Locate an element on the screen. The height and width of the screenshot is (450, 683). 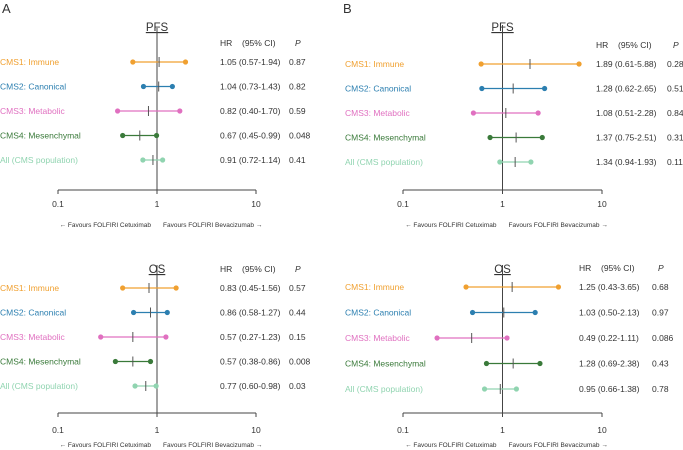
chart-a-os-cms2-label: CMS2: Canonical is located at coordinates (33, 313).